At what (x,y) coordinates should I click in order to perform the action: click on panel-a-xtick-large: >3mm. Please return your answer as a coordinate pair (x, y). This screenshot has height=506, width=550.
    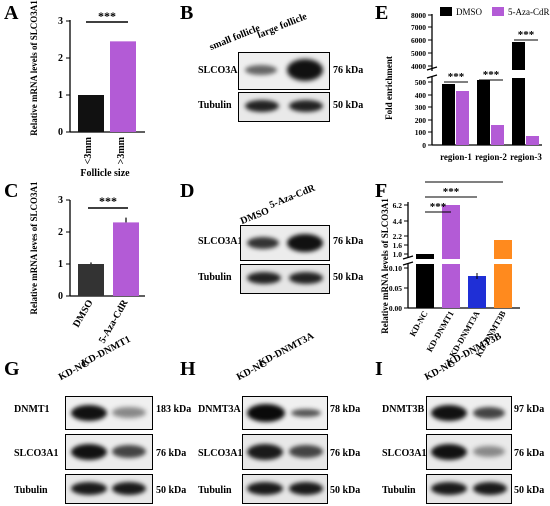
    Looking at the image, I should click on (121, 150).